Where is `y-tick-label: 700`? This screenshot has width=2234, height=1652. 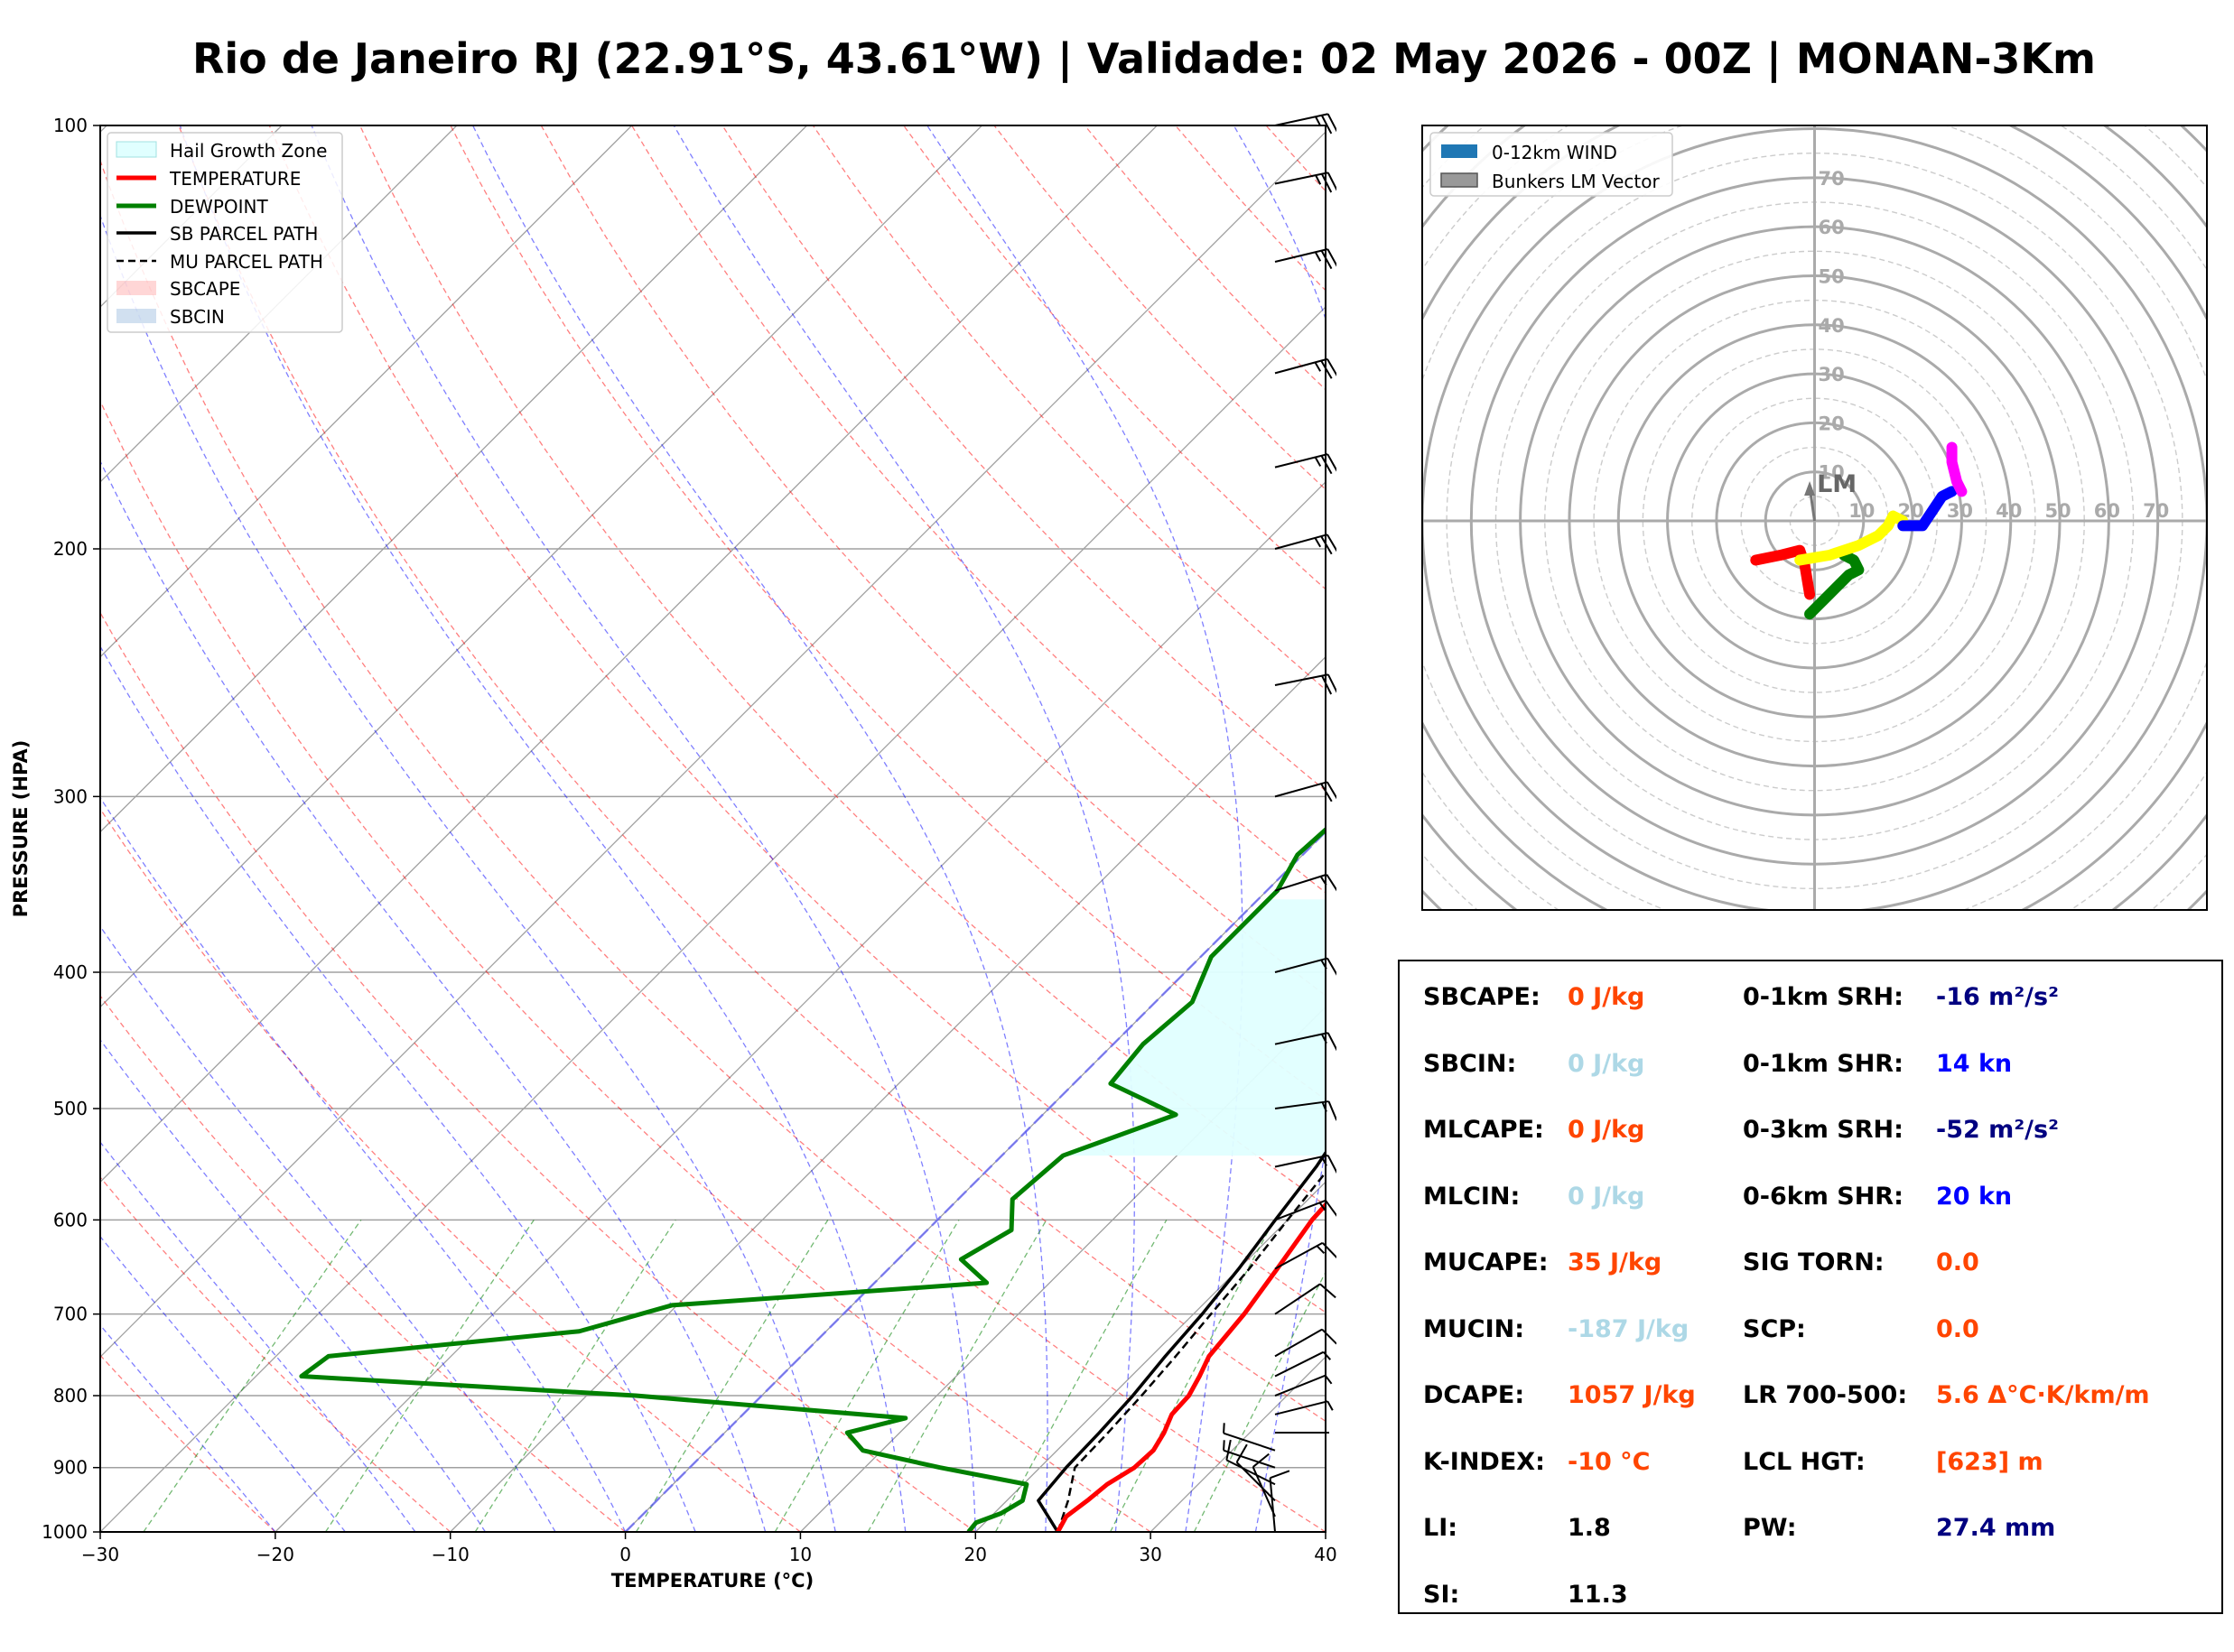
y-tick-label: 700 is located at coordinates (70, 1314).